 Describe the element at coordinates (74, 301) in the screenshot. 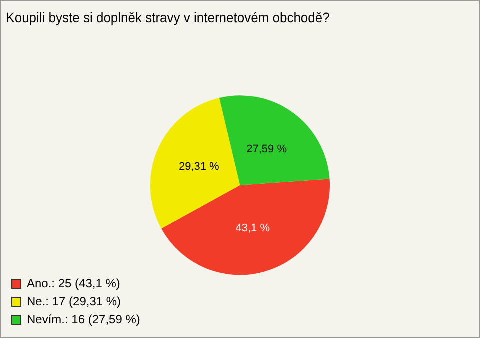

I see `legend-label: Ne.: 17 (29,31 %)` at that location.